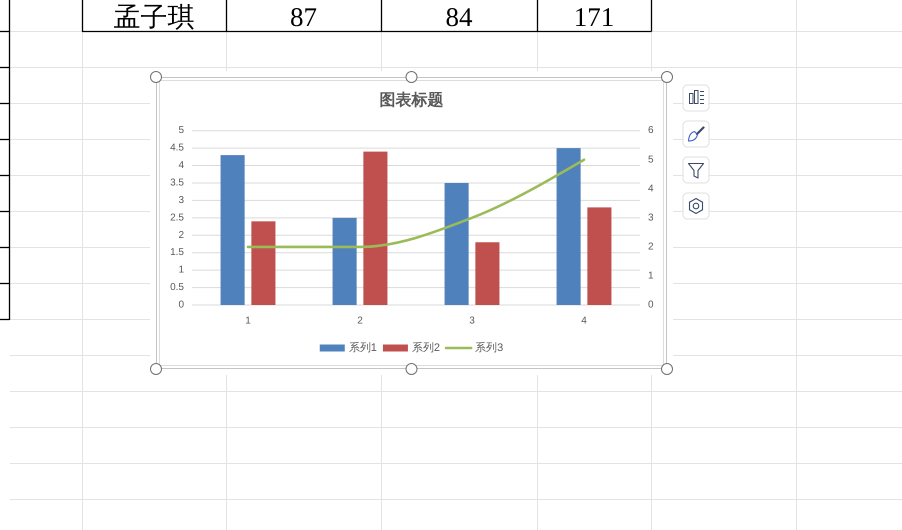  Describe the element at coordinates (362, 347) in the screenshot. I see `legend-label: 系列1` at that location.